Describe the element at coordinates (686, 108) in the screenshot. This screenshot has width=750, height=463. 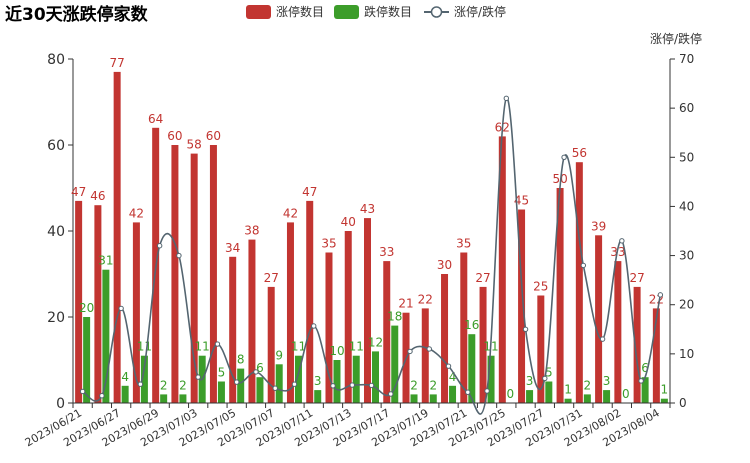
I see `y-right-tick-label: 60` at that location.